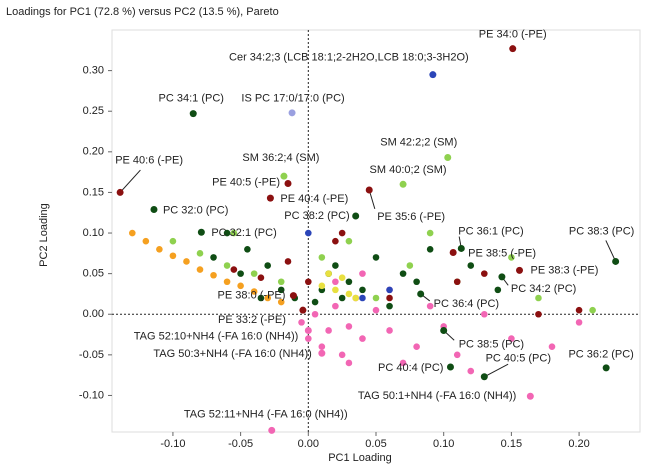 The width and height of the screenshot is (650, 467). What do you see at coordinates (375, 444) in the screenshot?
I see `x-tick-label: 0.05` at bounding box center [375, 444].